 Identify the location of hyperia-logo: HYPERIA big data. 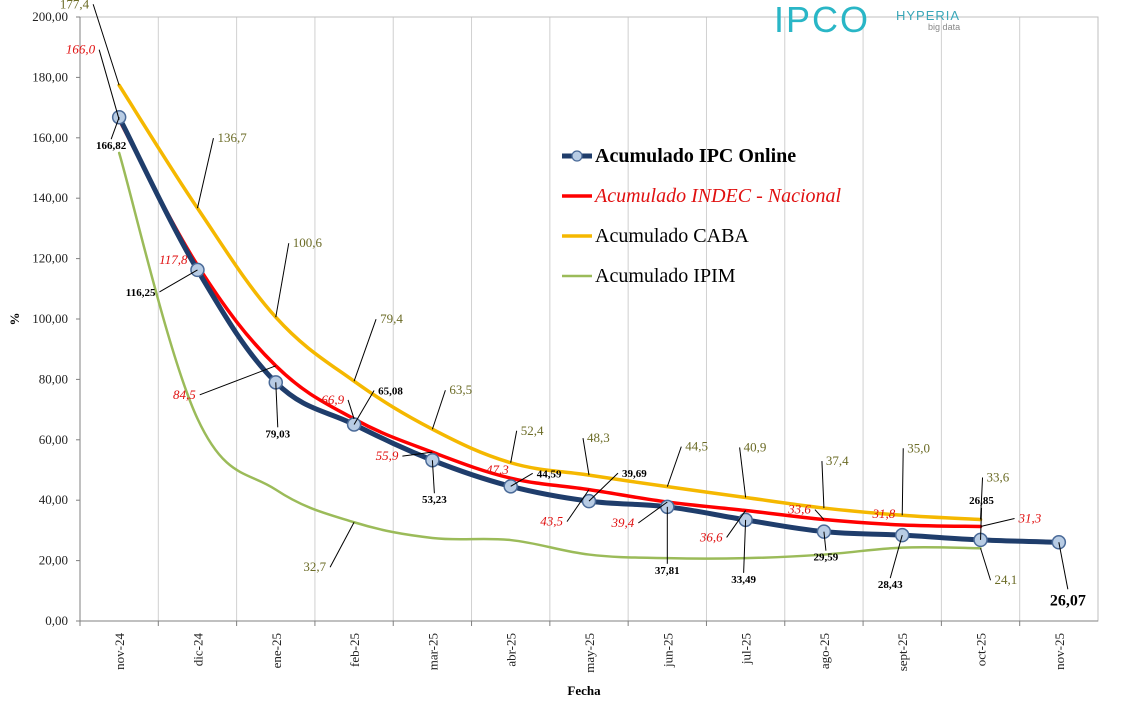
(928, 20).